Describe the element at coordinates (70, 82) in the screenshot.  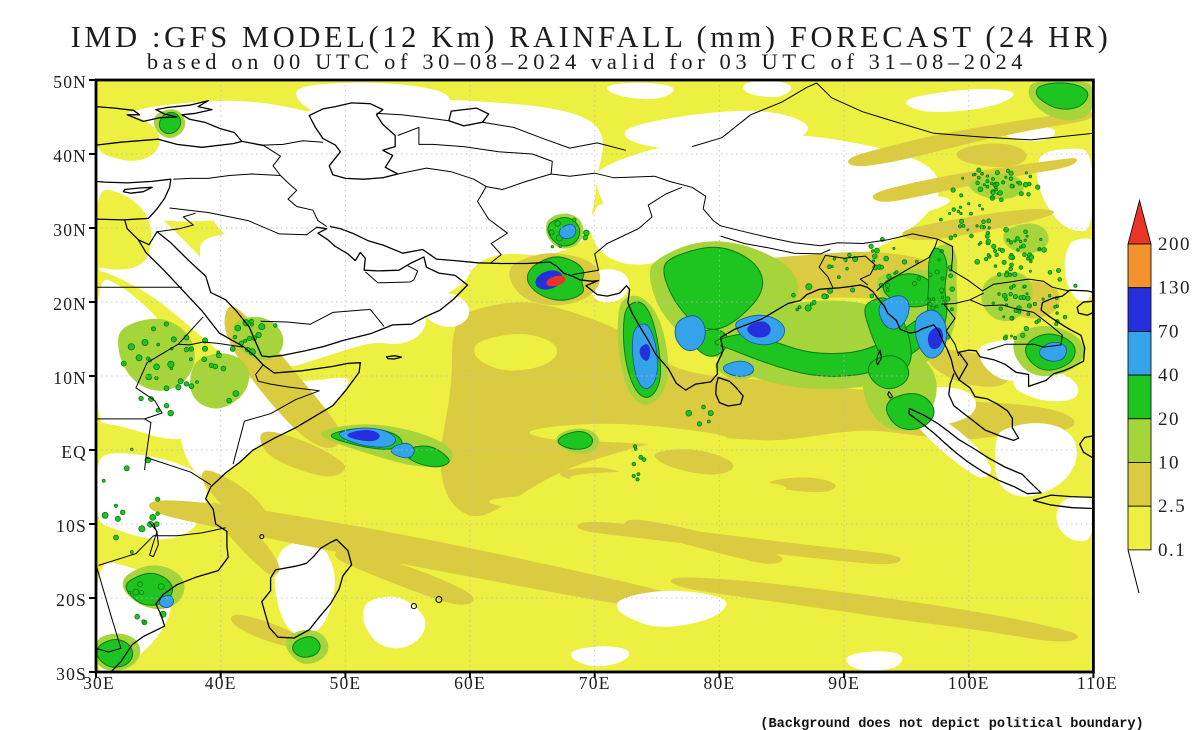
I see `svg-text: 50N` at that location.